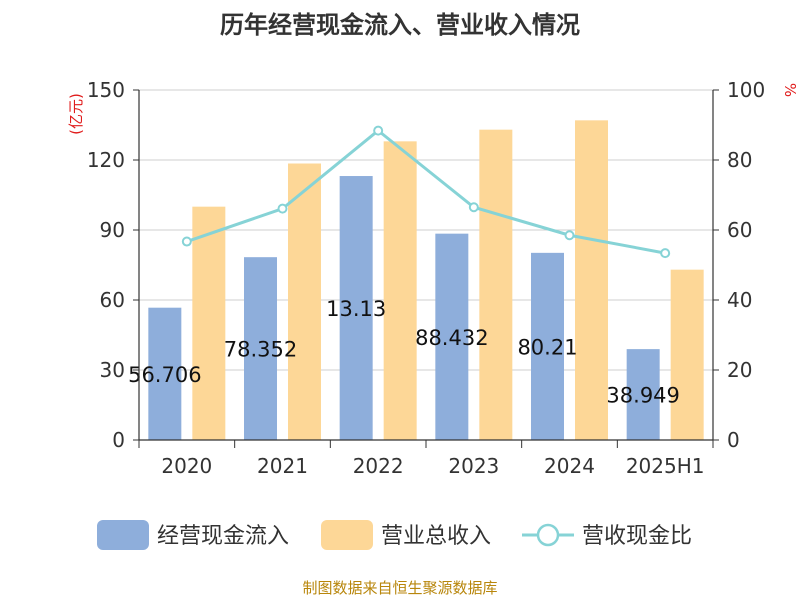 This screenshot has width=800, height=600. What do you see at coordinates (112, 300) in the screenshot?
I see `left-axis-tick-label: 60` at bounding box center [112, 300].